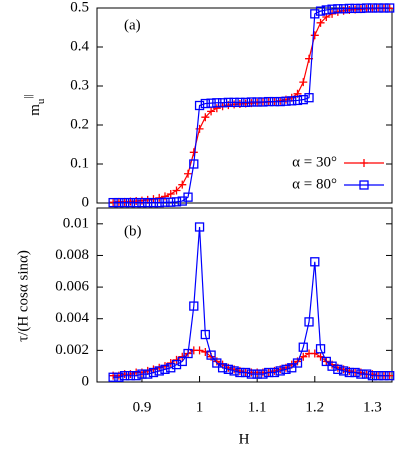 The height and width of the screenshot is (461, 407). I want to click on y-tick-label: 0.1, so click(79, 163).